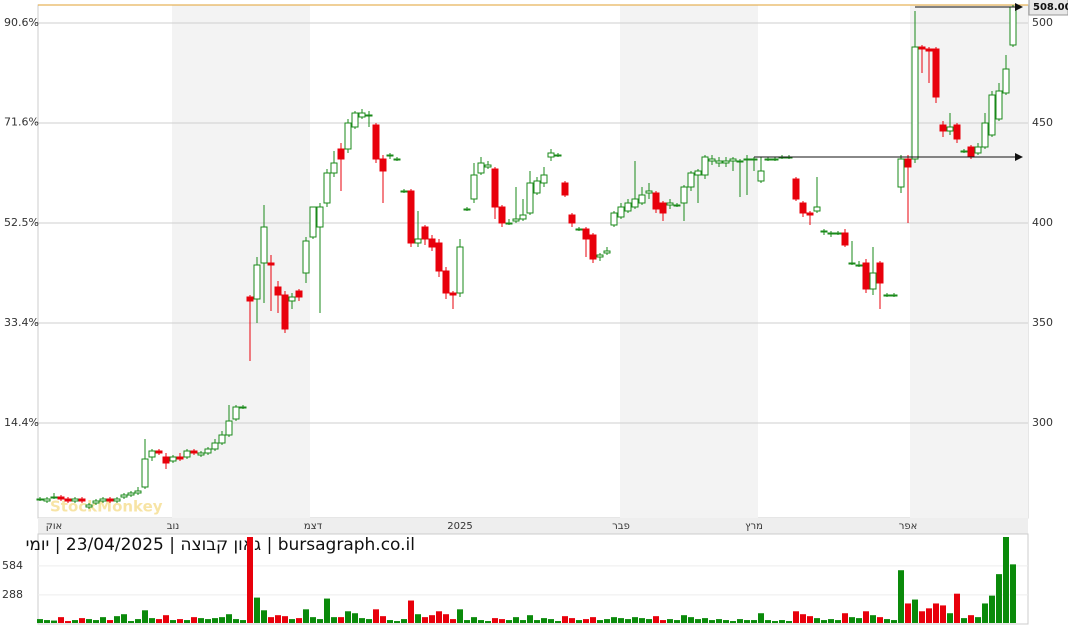 This screenshot has height=626, width=1068. I want to click on volume-tick-label: 288, so click(12, 594).